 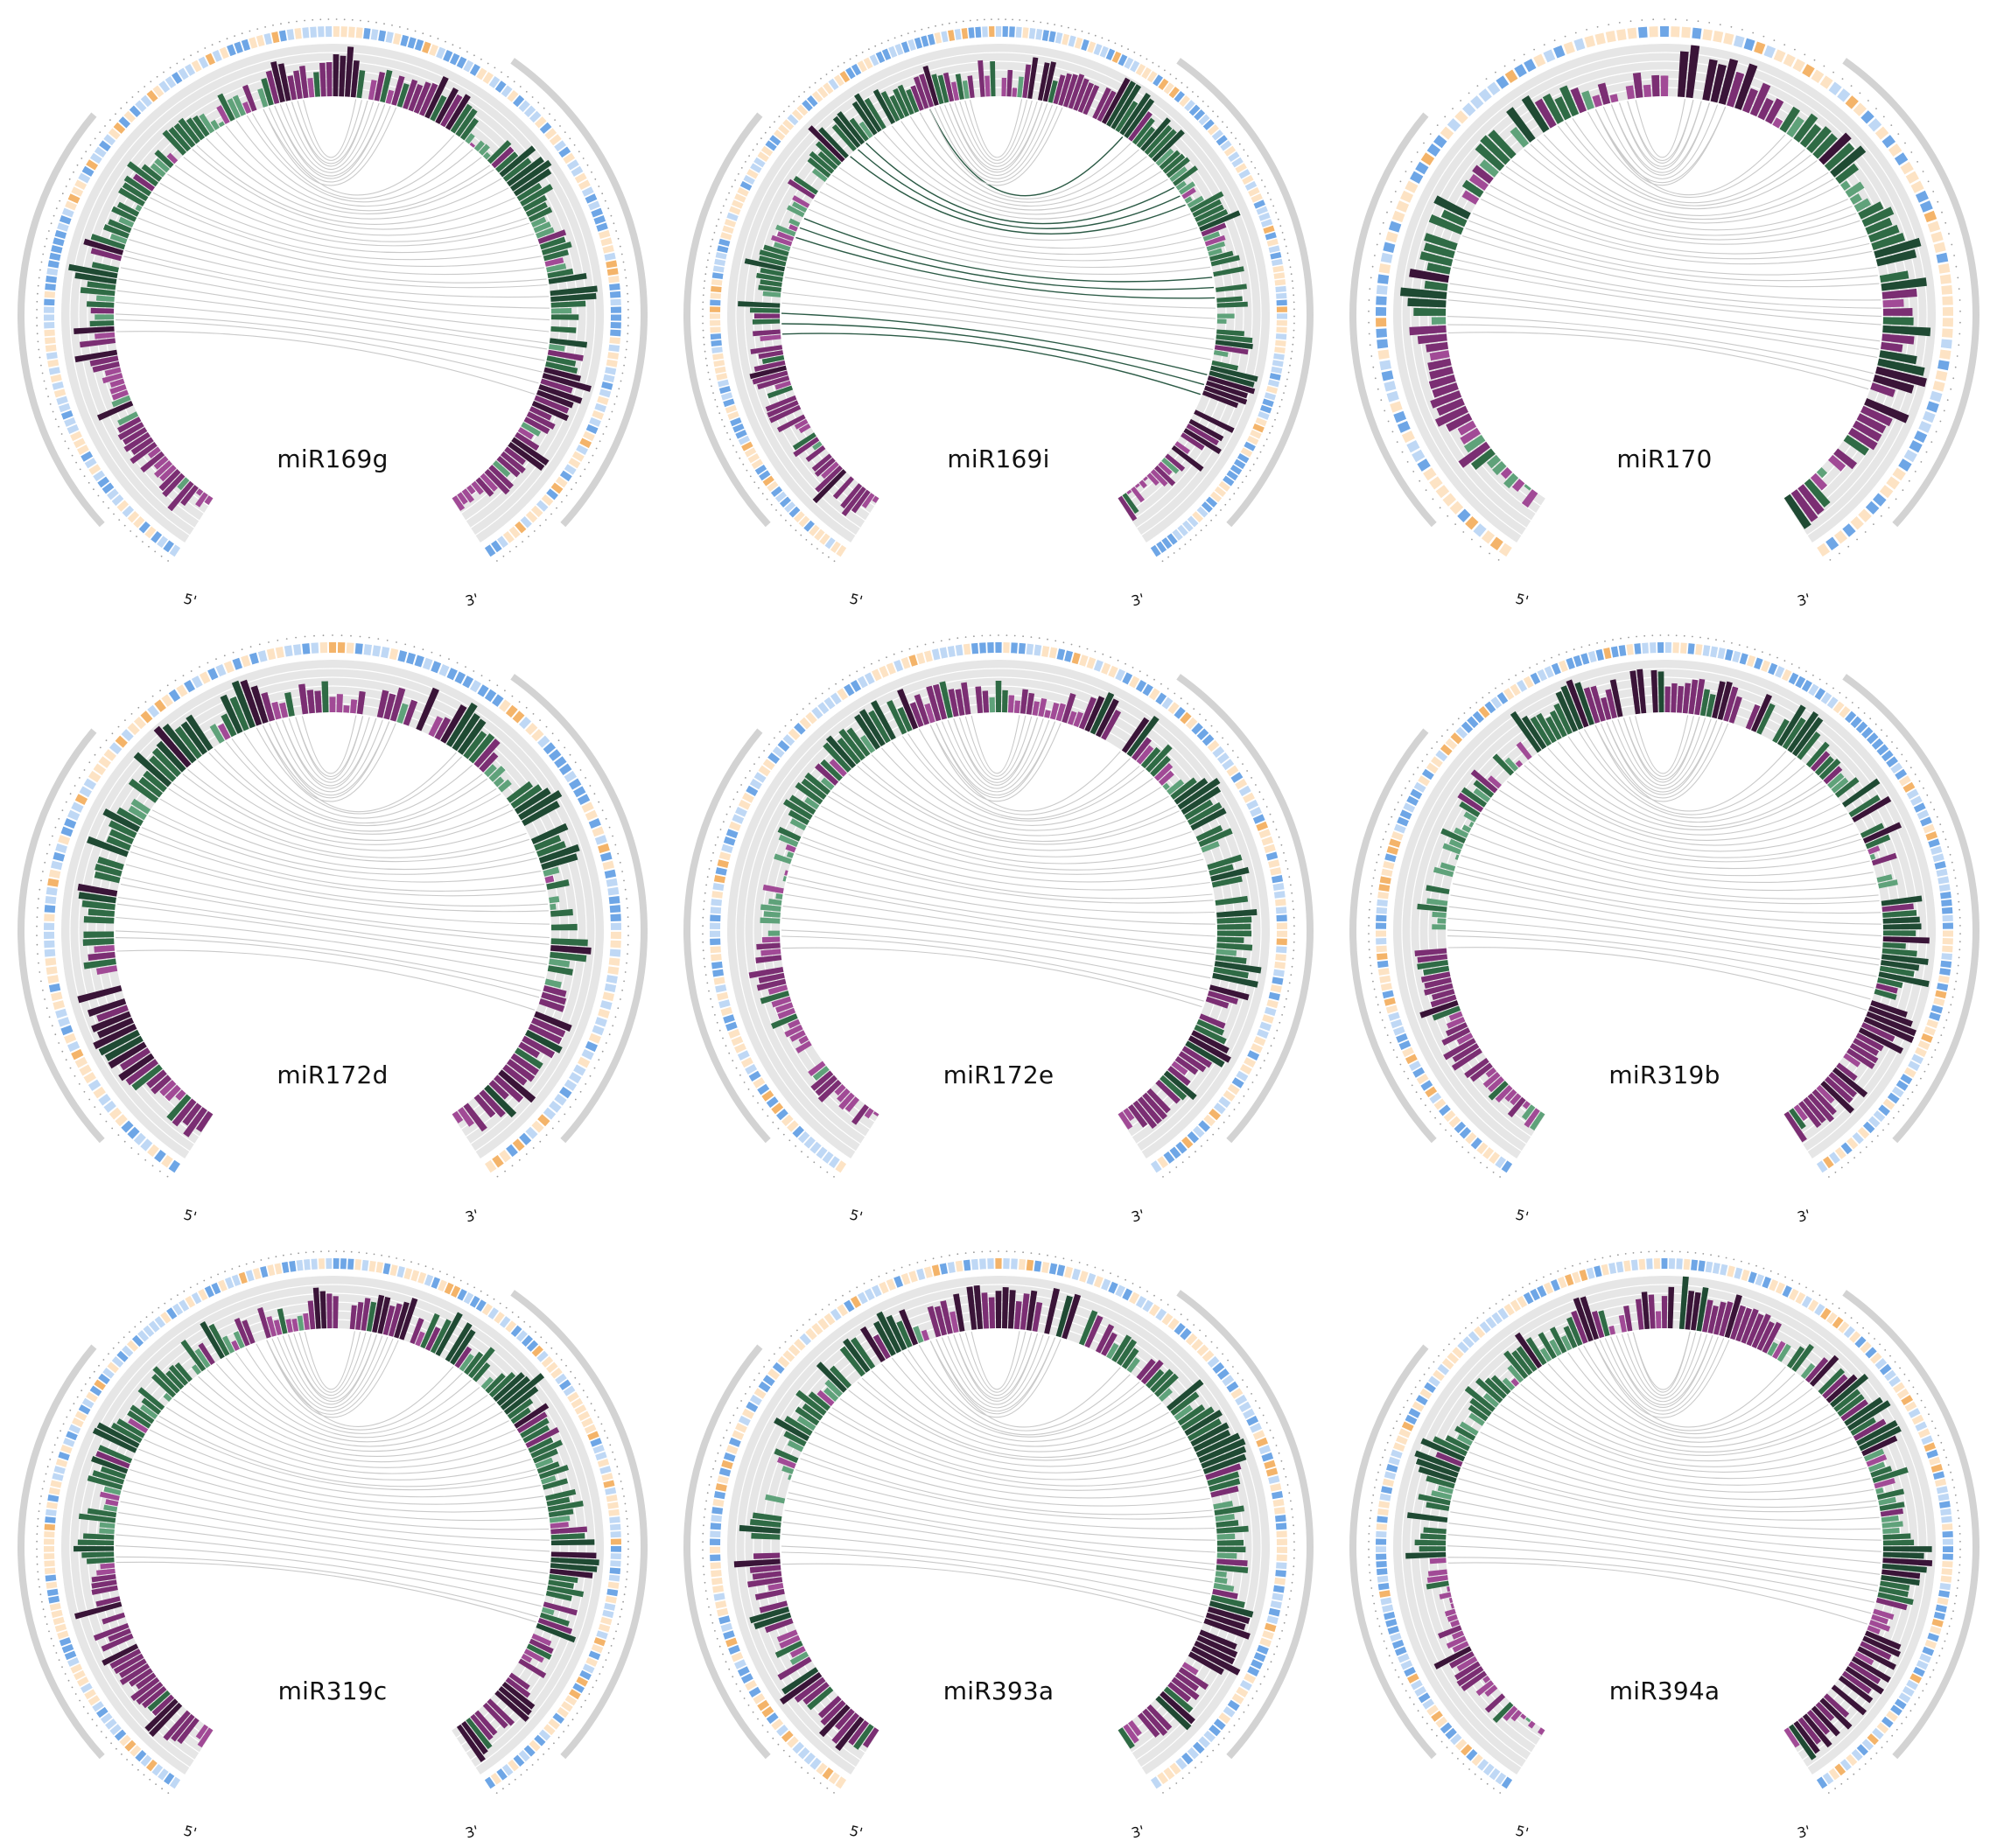 What do you see at coordinates (1910, 293) in the screenshot?
I see `annotation-segment` at bounding box center [1910, 293].